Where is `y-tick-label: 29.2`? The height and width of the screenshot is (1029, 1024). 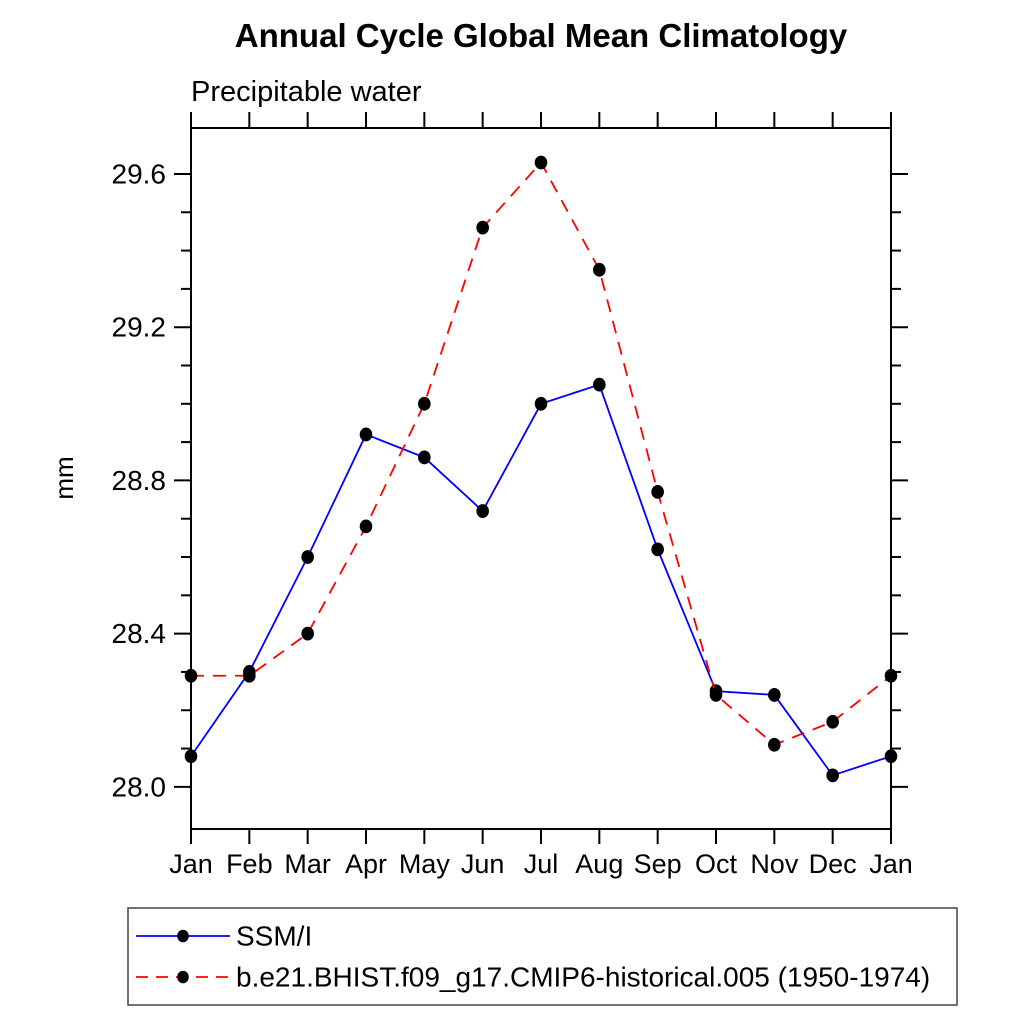
y-tick-label: 29.2 is located at coordinates (139, 327).